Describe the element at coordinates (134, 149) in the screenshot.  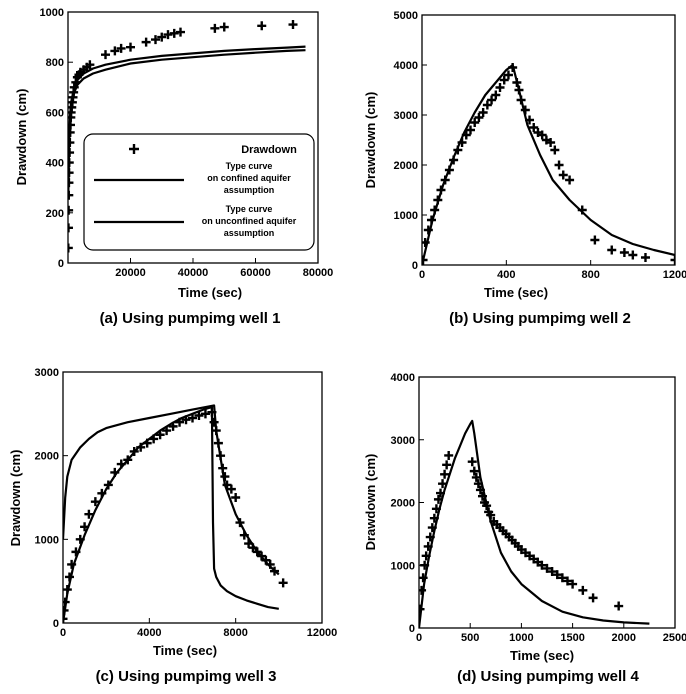
I see `legend-plus-marker` at that location.